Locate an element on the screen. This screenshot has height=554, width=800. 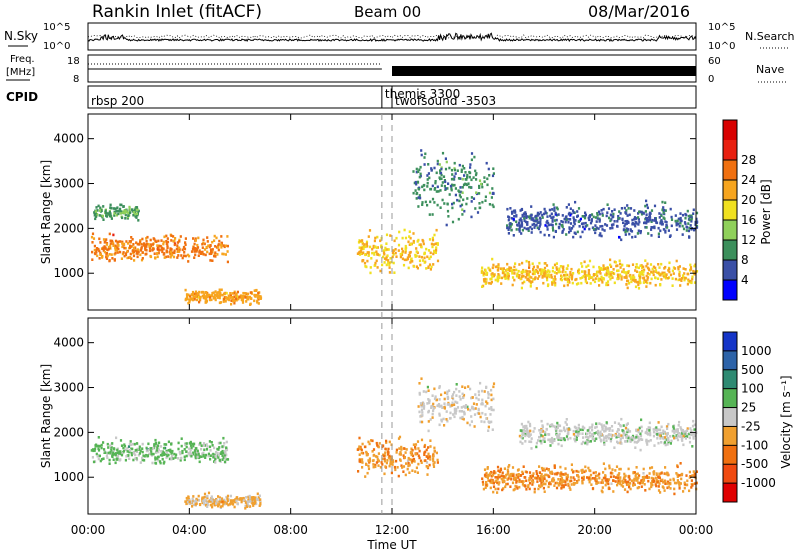
cpid-segment-label: themis 3300 is located at coordinates (422, 94).